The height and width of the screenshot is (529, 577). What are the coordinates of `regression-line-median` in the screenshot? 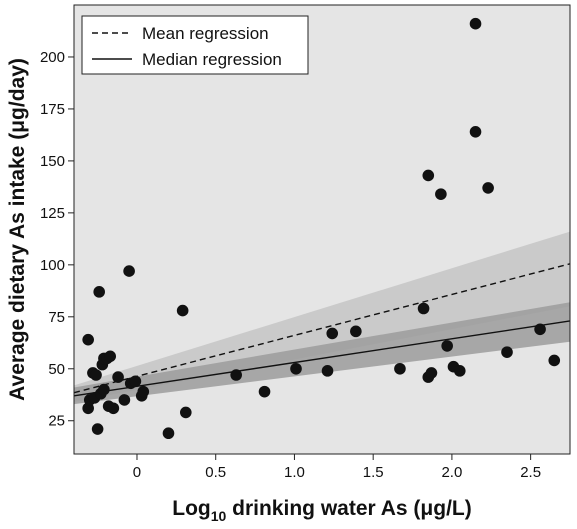 It's located at (322, 358).